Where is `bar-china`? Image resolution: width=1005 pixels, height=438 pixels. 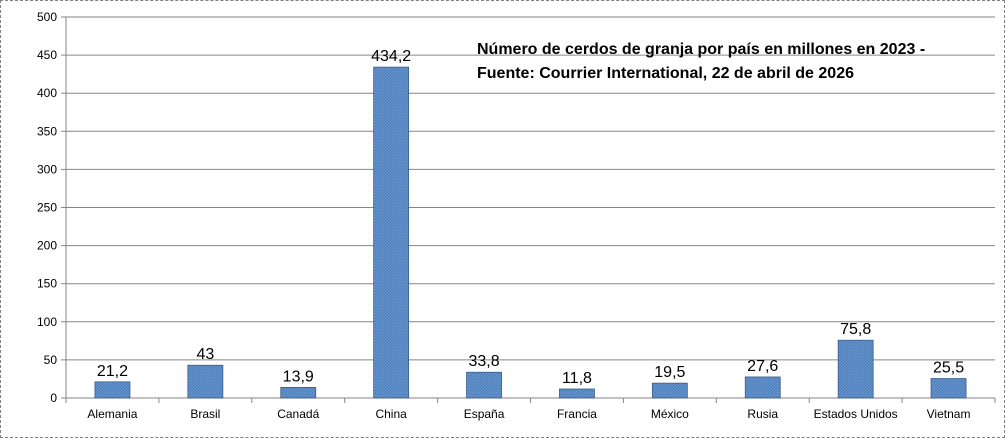
bar-china is located at coordinates (391, 232).